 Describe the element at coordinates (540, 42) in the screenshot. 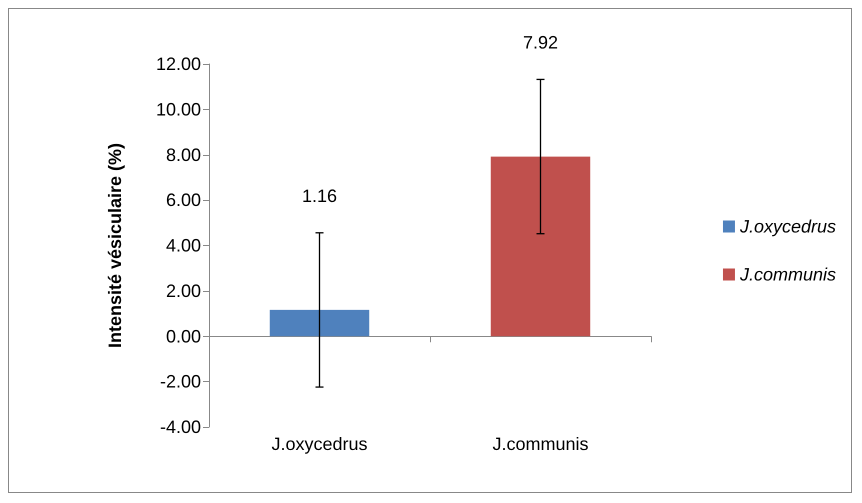

I see `text: 7.92` at that location.